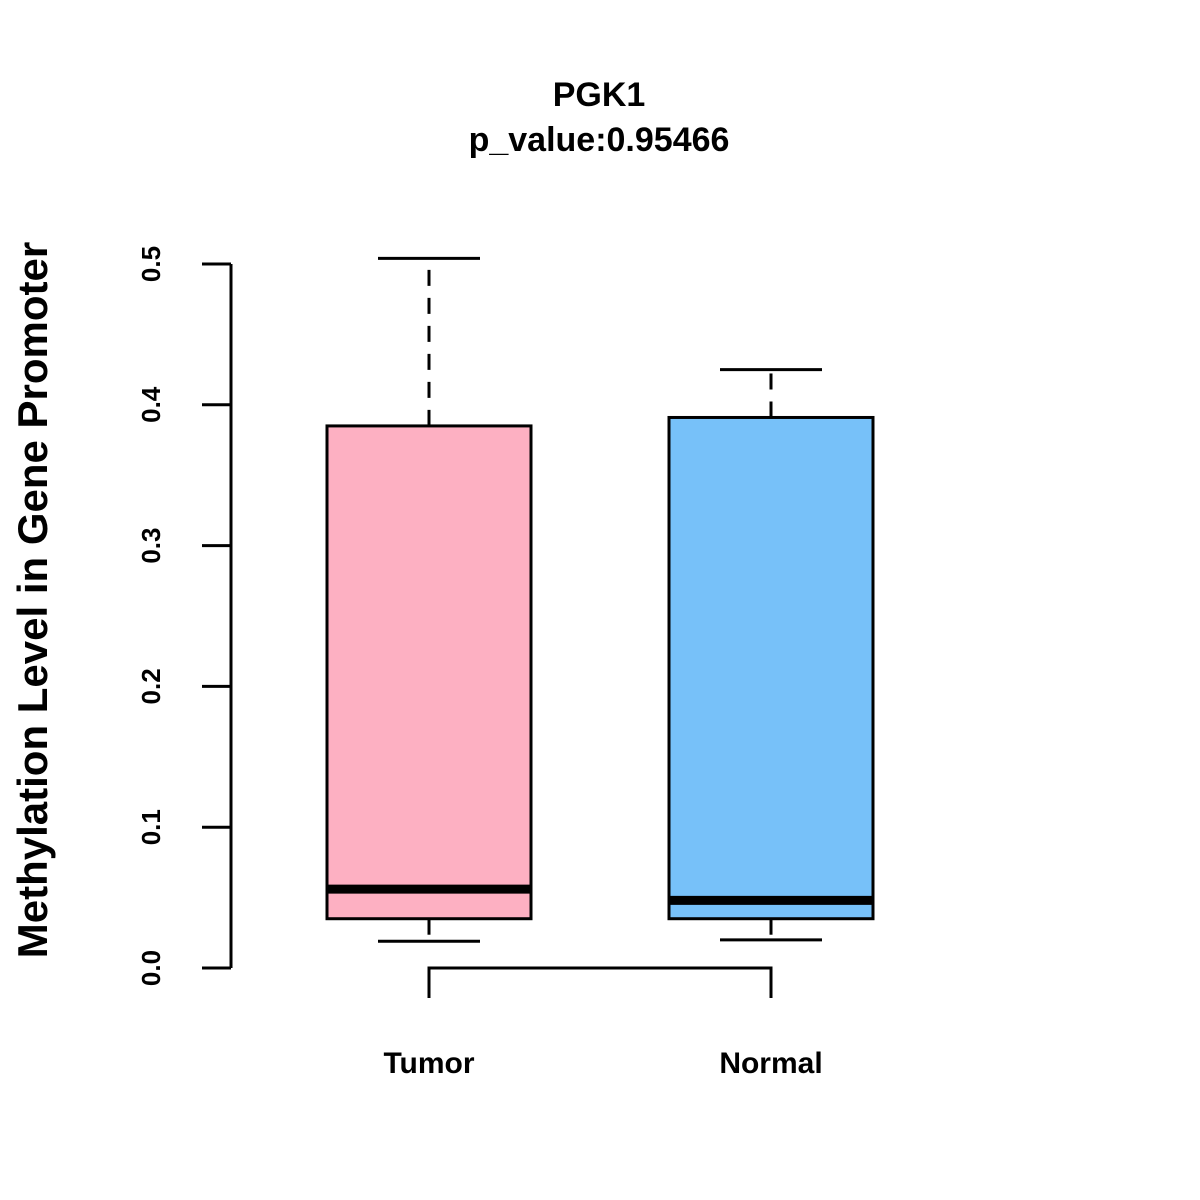 This screenshot has width=1200, height=1200. Describe the element at coordinates (184, 616) in the screenshot. I see `y-axis: 0.0 0.1 0.2 0.3 0.4 0.5` at that location.